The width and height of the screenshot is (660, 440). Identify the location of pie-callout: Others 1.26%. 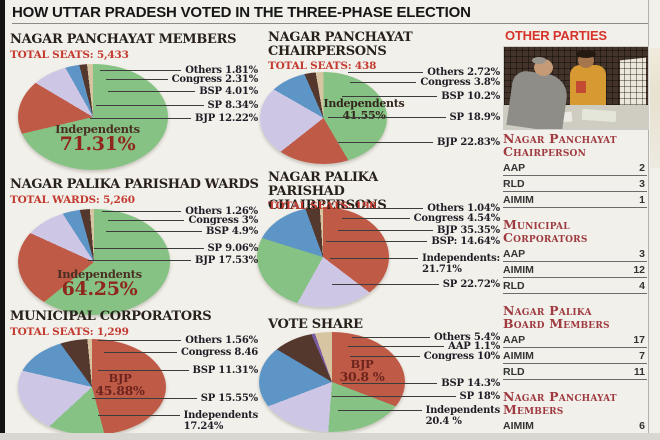
(180, 211).